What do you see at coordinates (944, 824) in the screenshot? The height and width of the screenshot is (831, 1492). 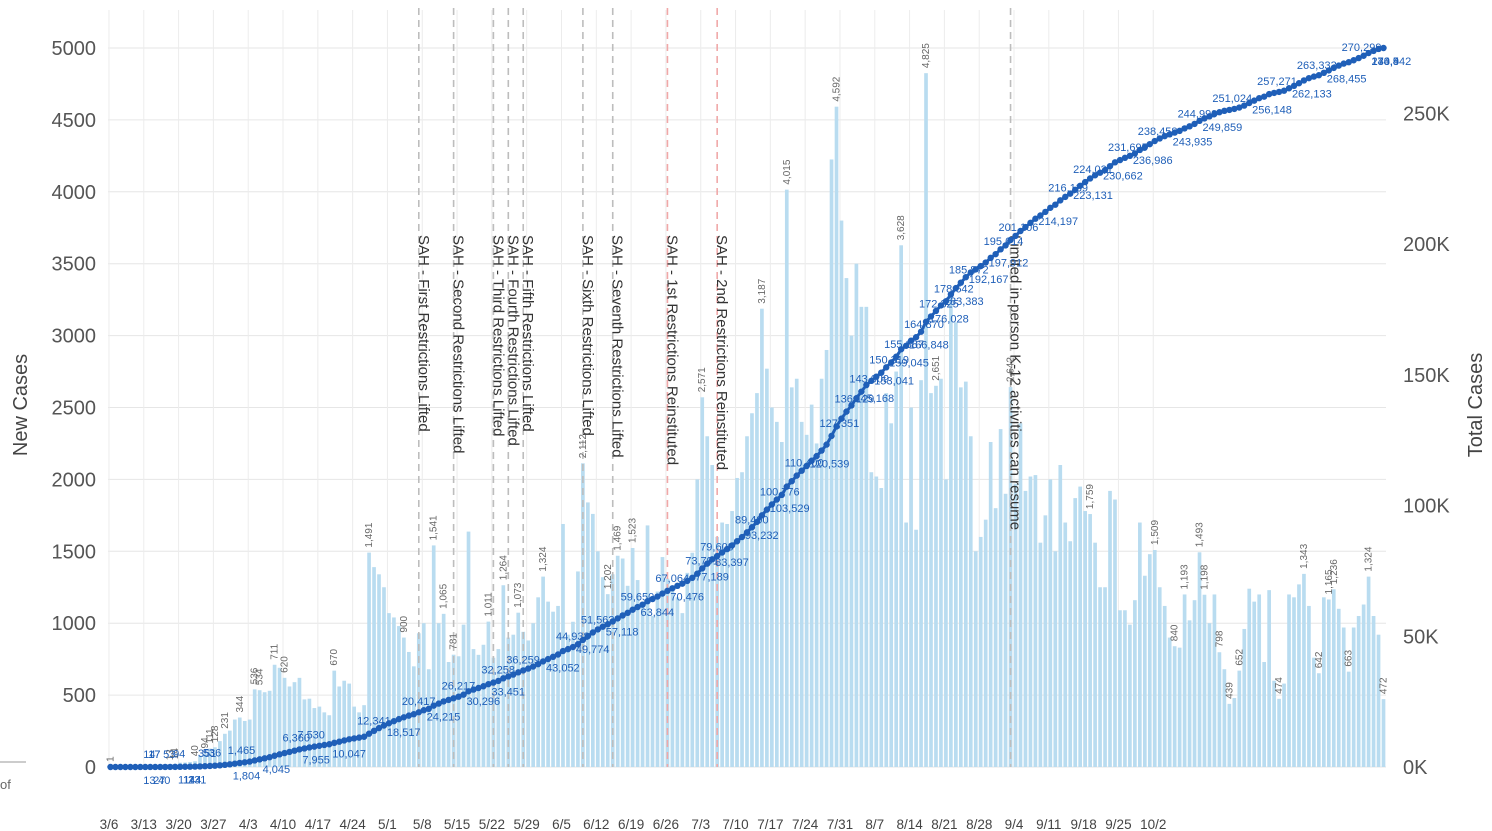 I see `x-tick-label: 8/21` at bounding box center [944, 824].